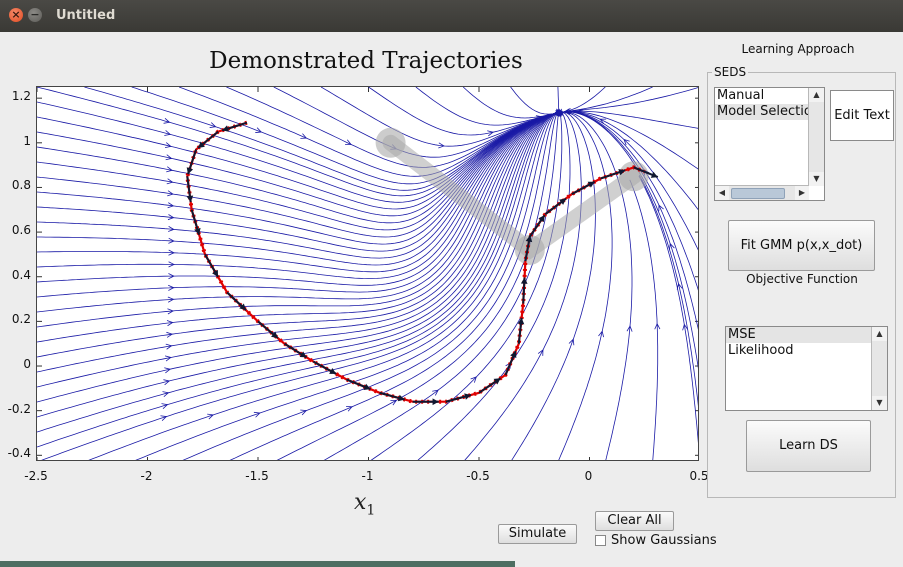 The image size is (903, 567). Describe the element at coordinates (588, 476) in the screenshot. I see `x-tick-label: 0` at that location.